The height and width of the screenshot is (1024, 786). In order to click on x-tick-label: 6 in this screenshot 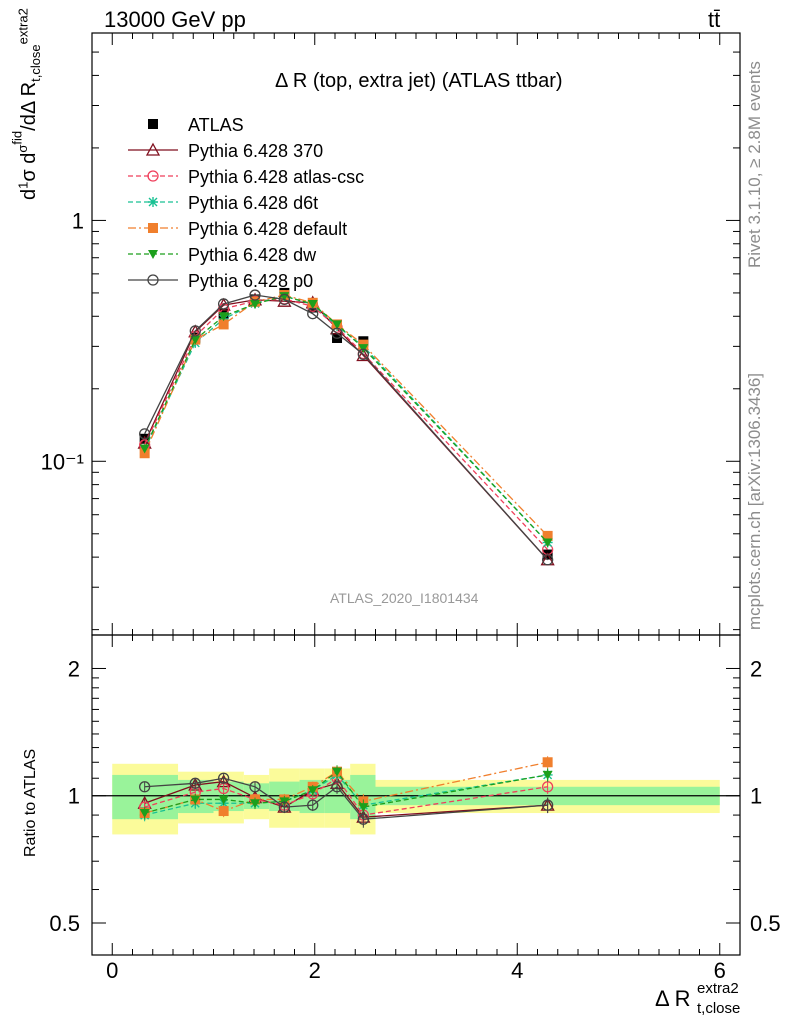, I will do `click(720, 970)`.